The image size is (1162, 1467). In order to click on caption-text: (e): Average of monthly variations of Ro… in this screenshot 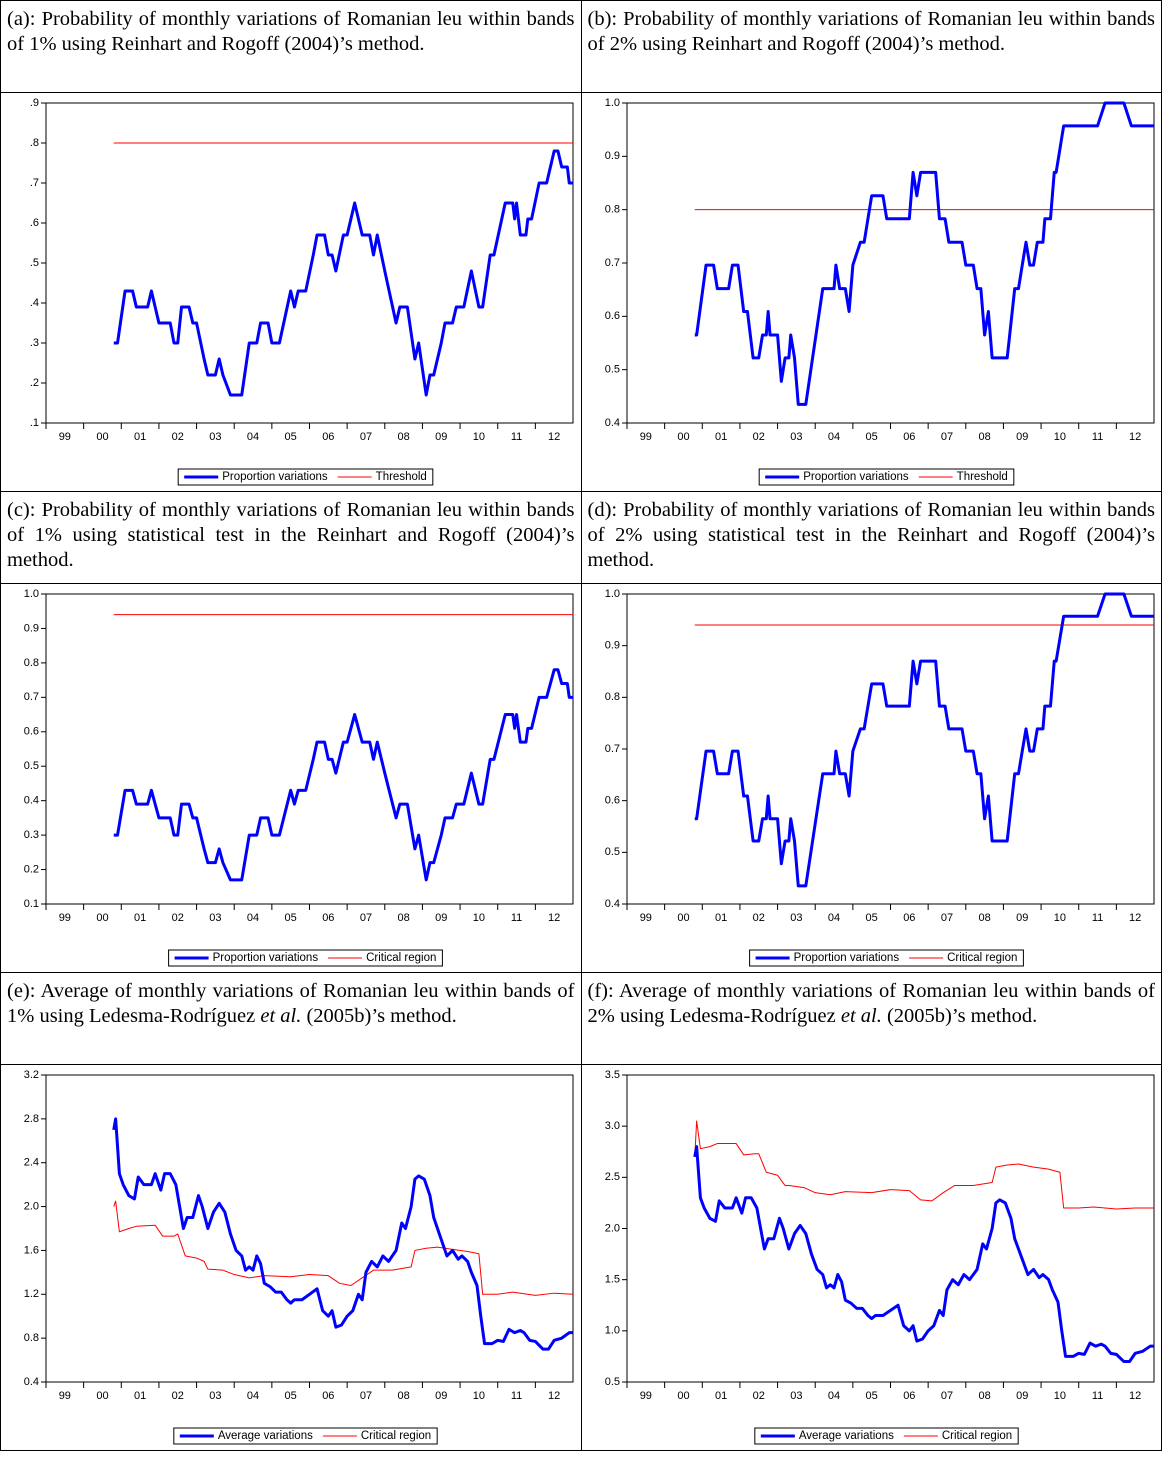, I will do `click(291, 1003)`.